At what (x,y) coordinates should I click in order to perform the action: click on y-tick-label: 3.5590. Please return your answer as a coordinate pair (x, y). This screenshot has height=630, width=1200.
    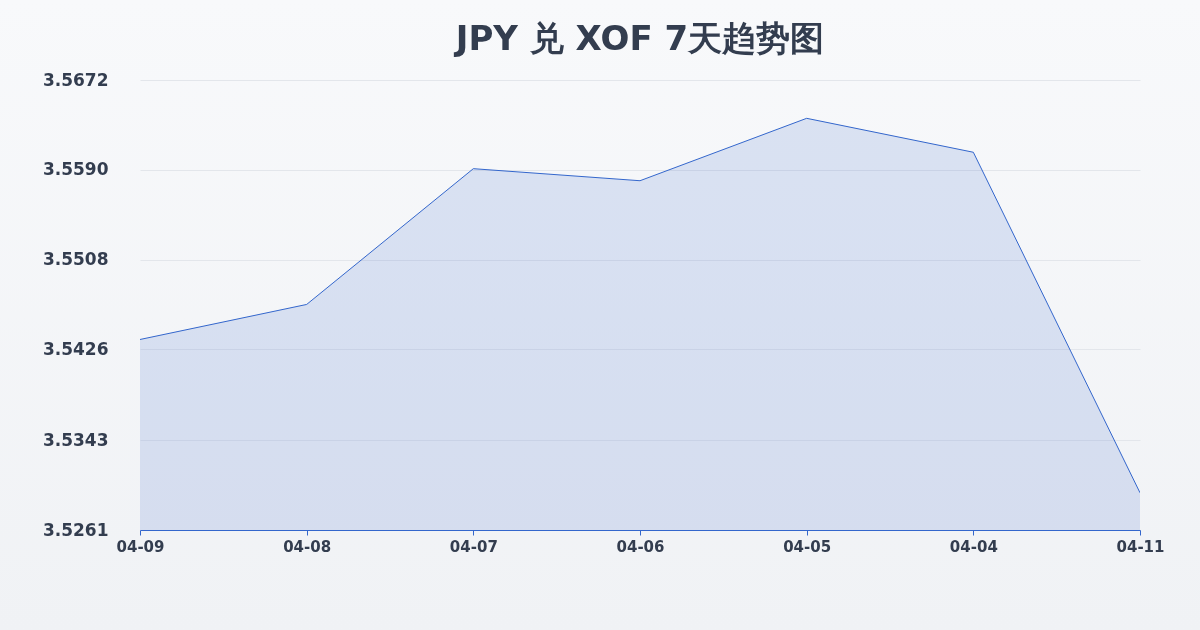
    Looking at the image, I should click on (75, 169).